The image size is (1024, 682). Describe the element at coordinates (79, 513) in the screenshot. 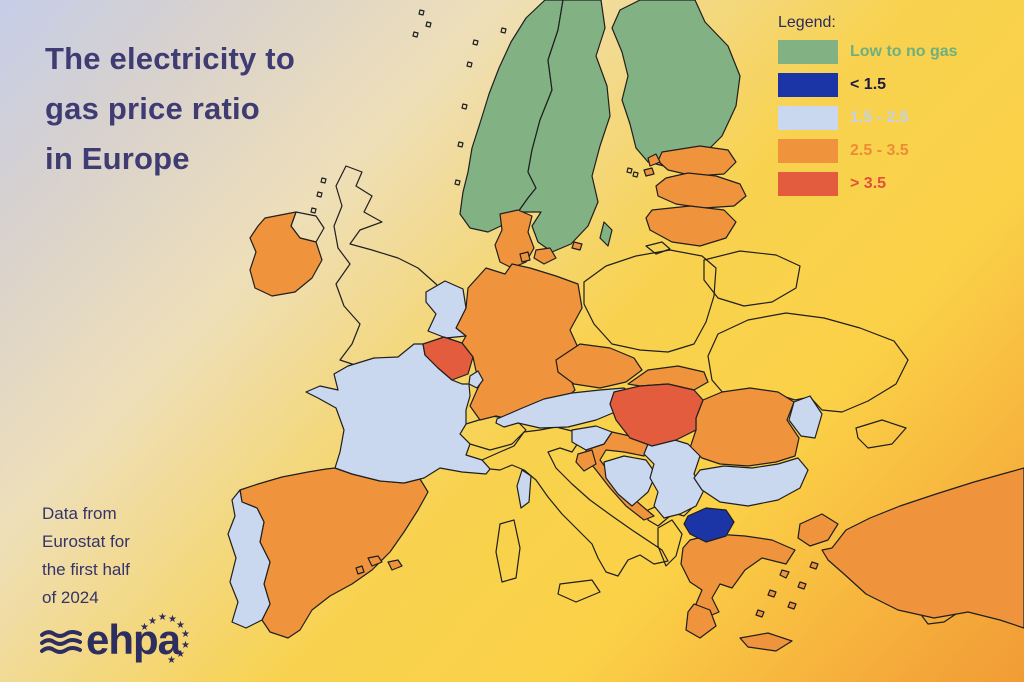

I see `source-line-1: Data from` at that location.